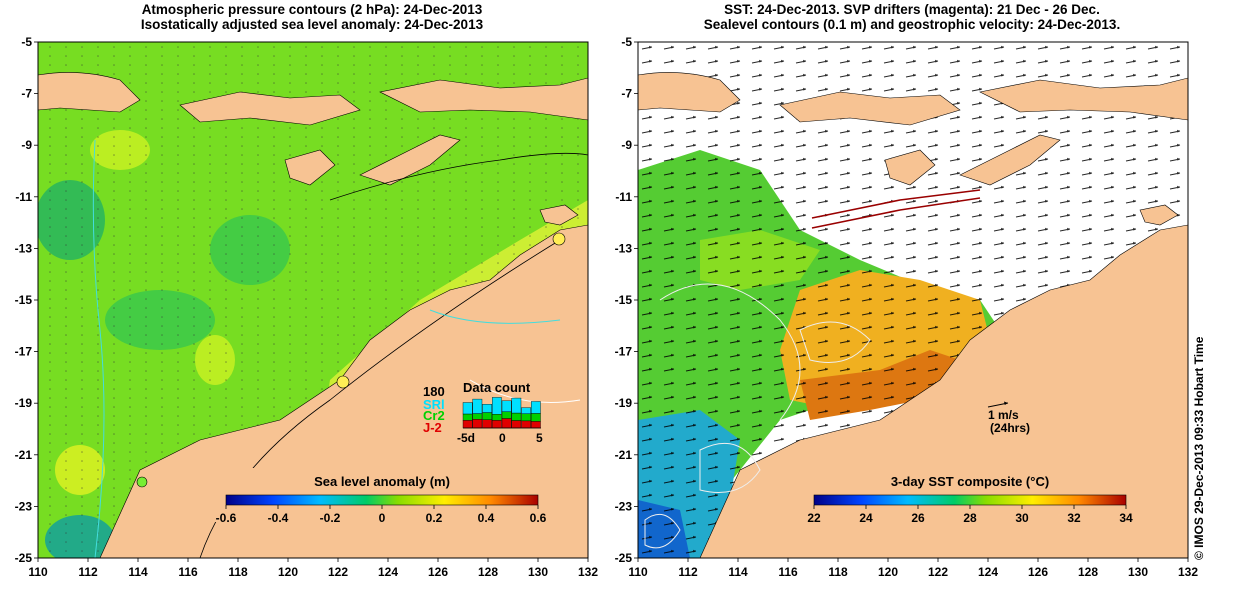  I want to click on colorbar-tick-label: 26, so click(918, 518).